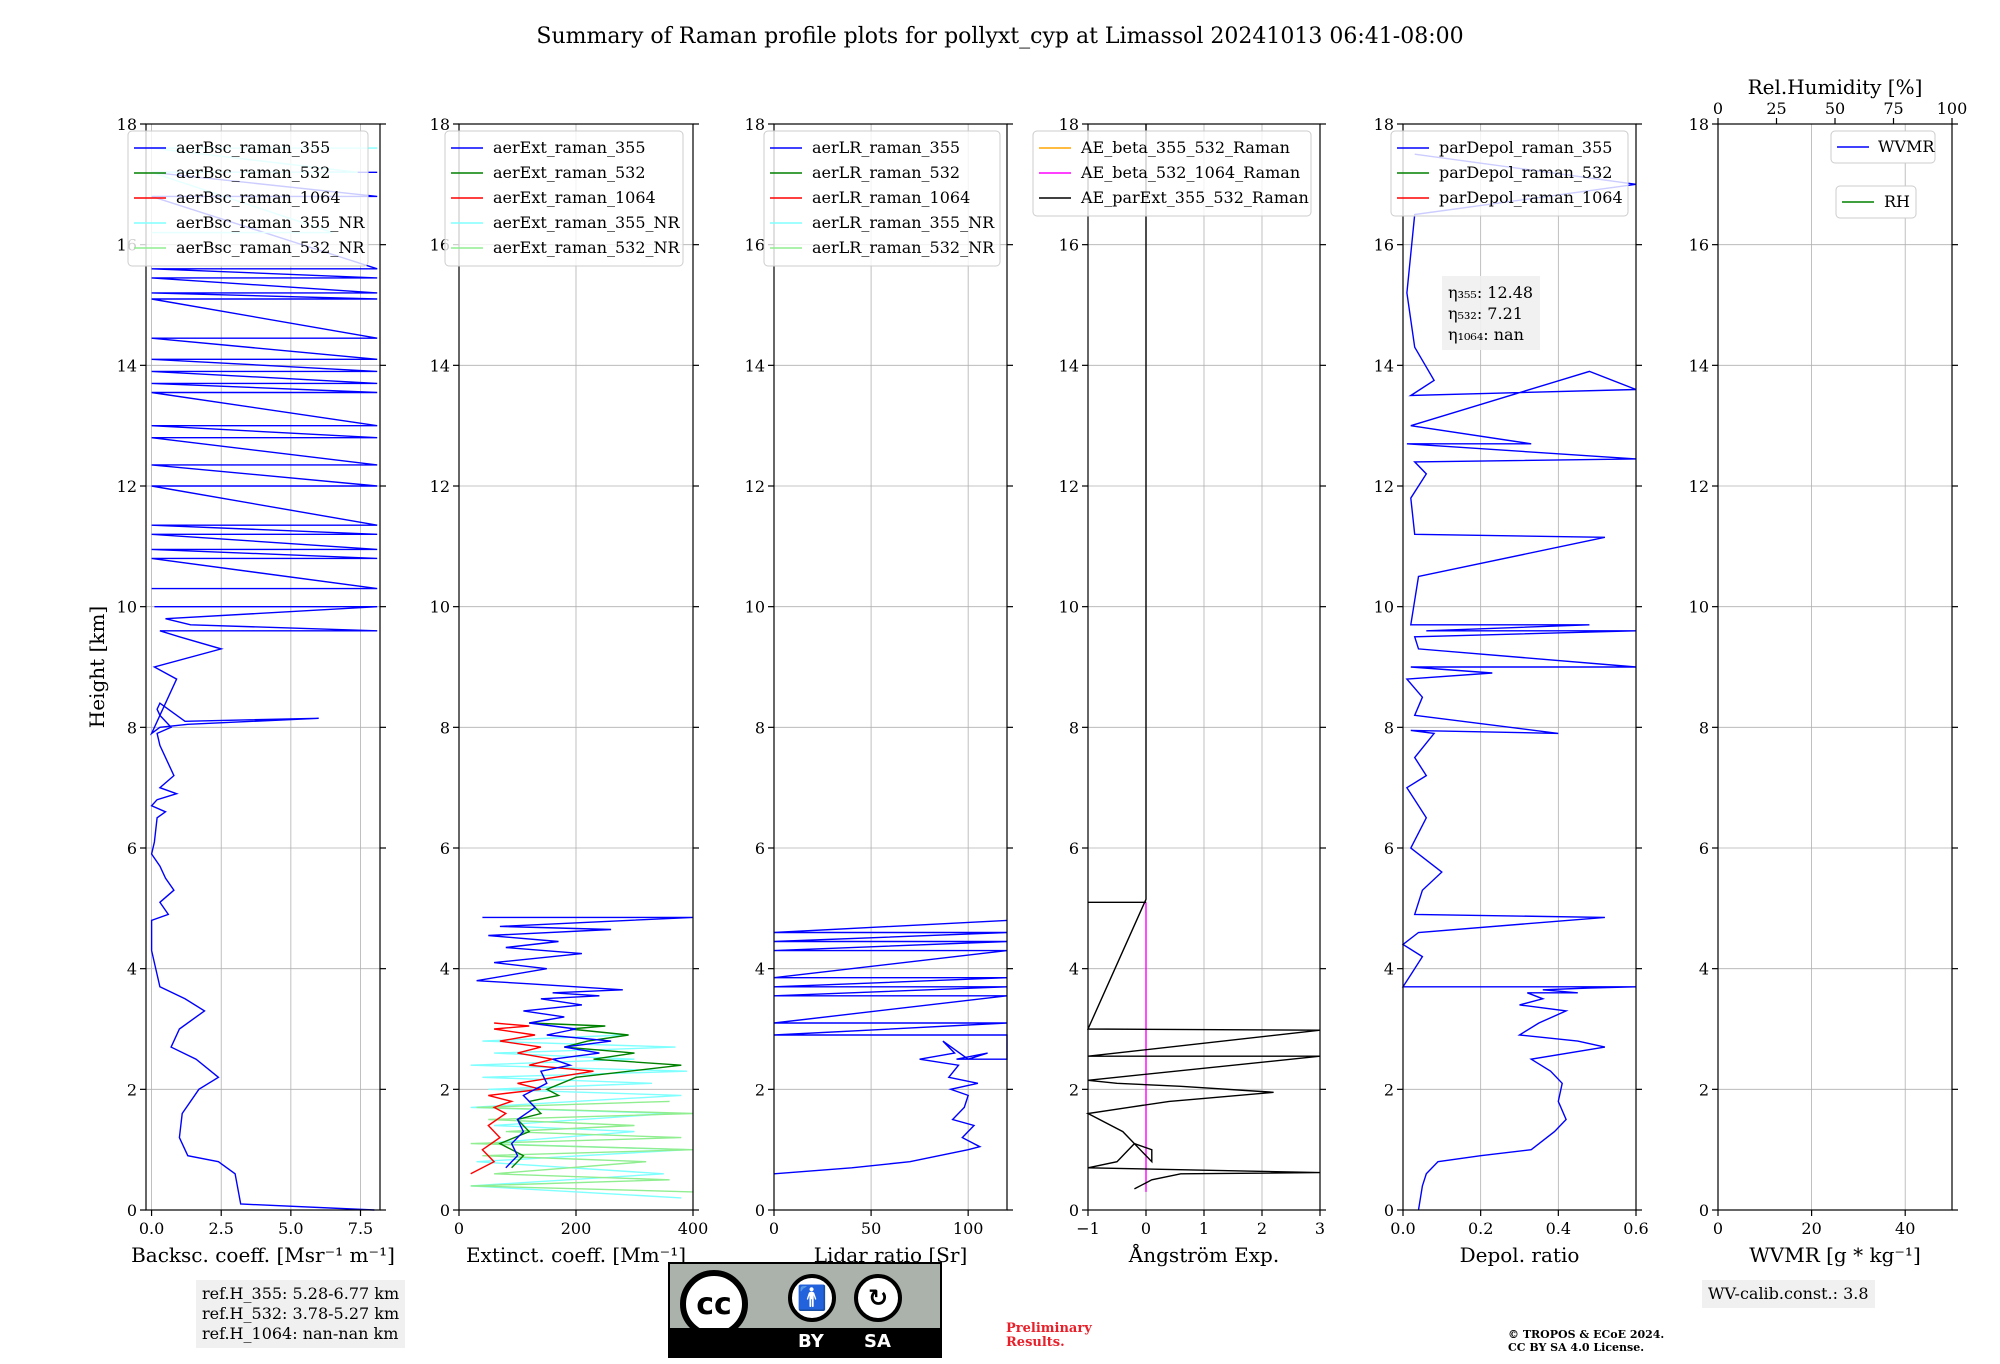  What do you see at coordinates (714, 1304) in the screenshot?
I see `cc-logo-icon: cc` at bounding box center [714, 1304].